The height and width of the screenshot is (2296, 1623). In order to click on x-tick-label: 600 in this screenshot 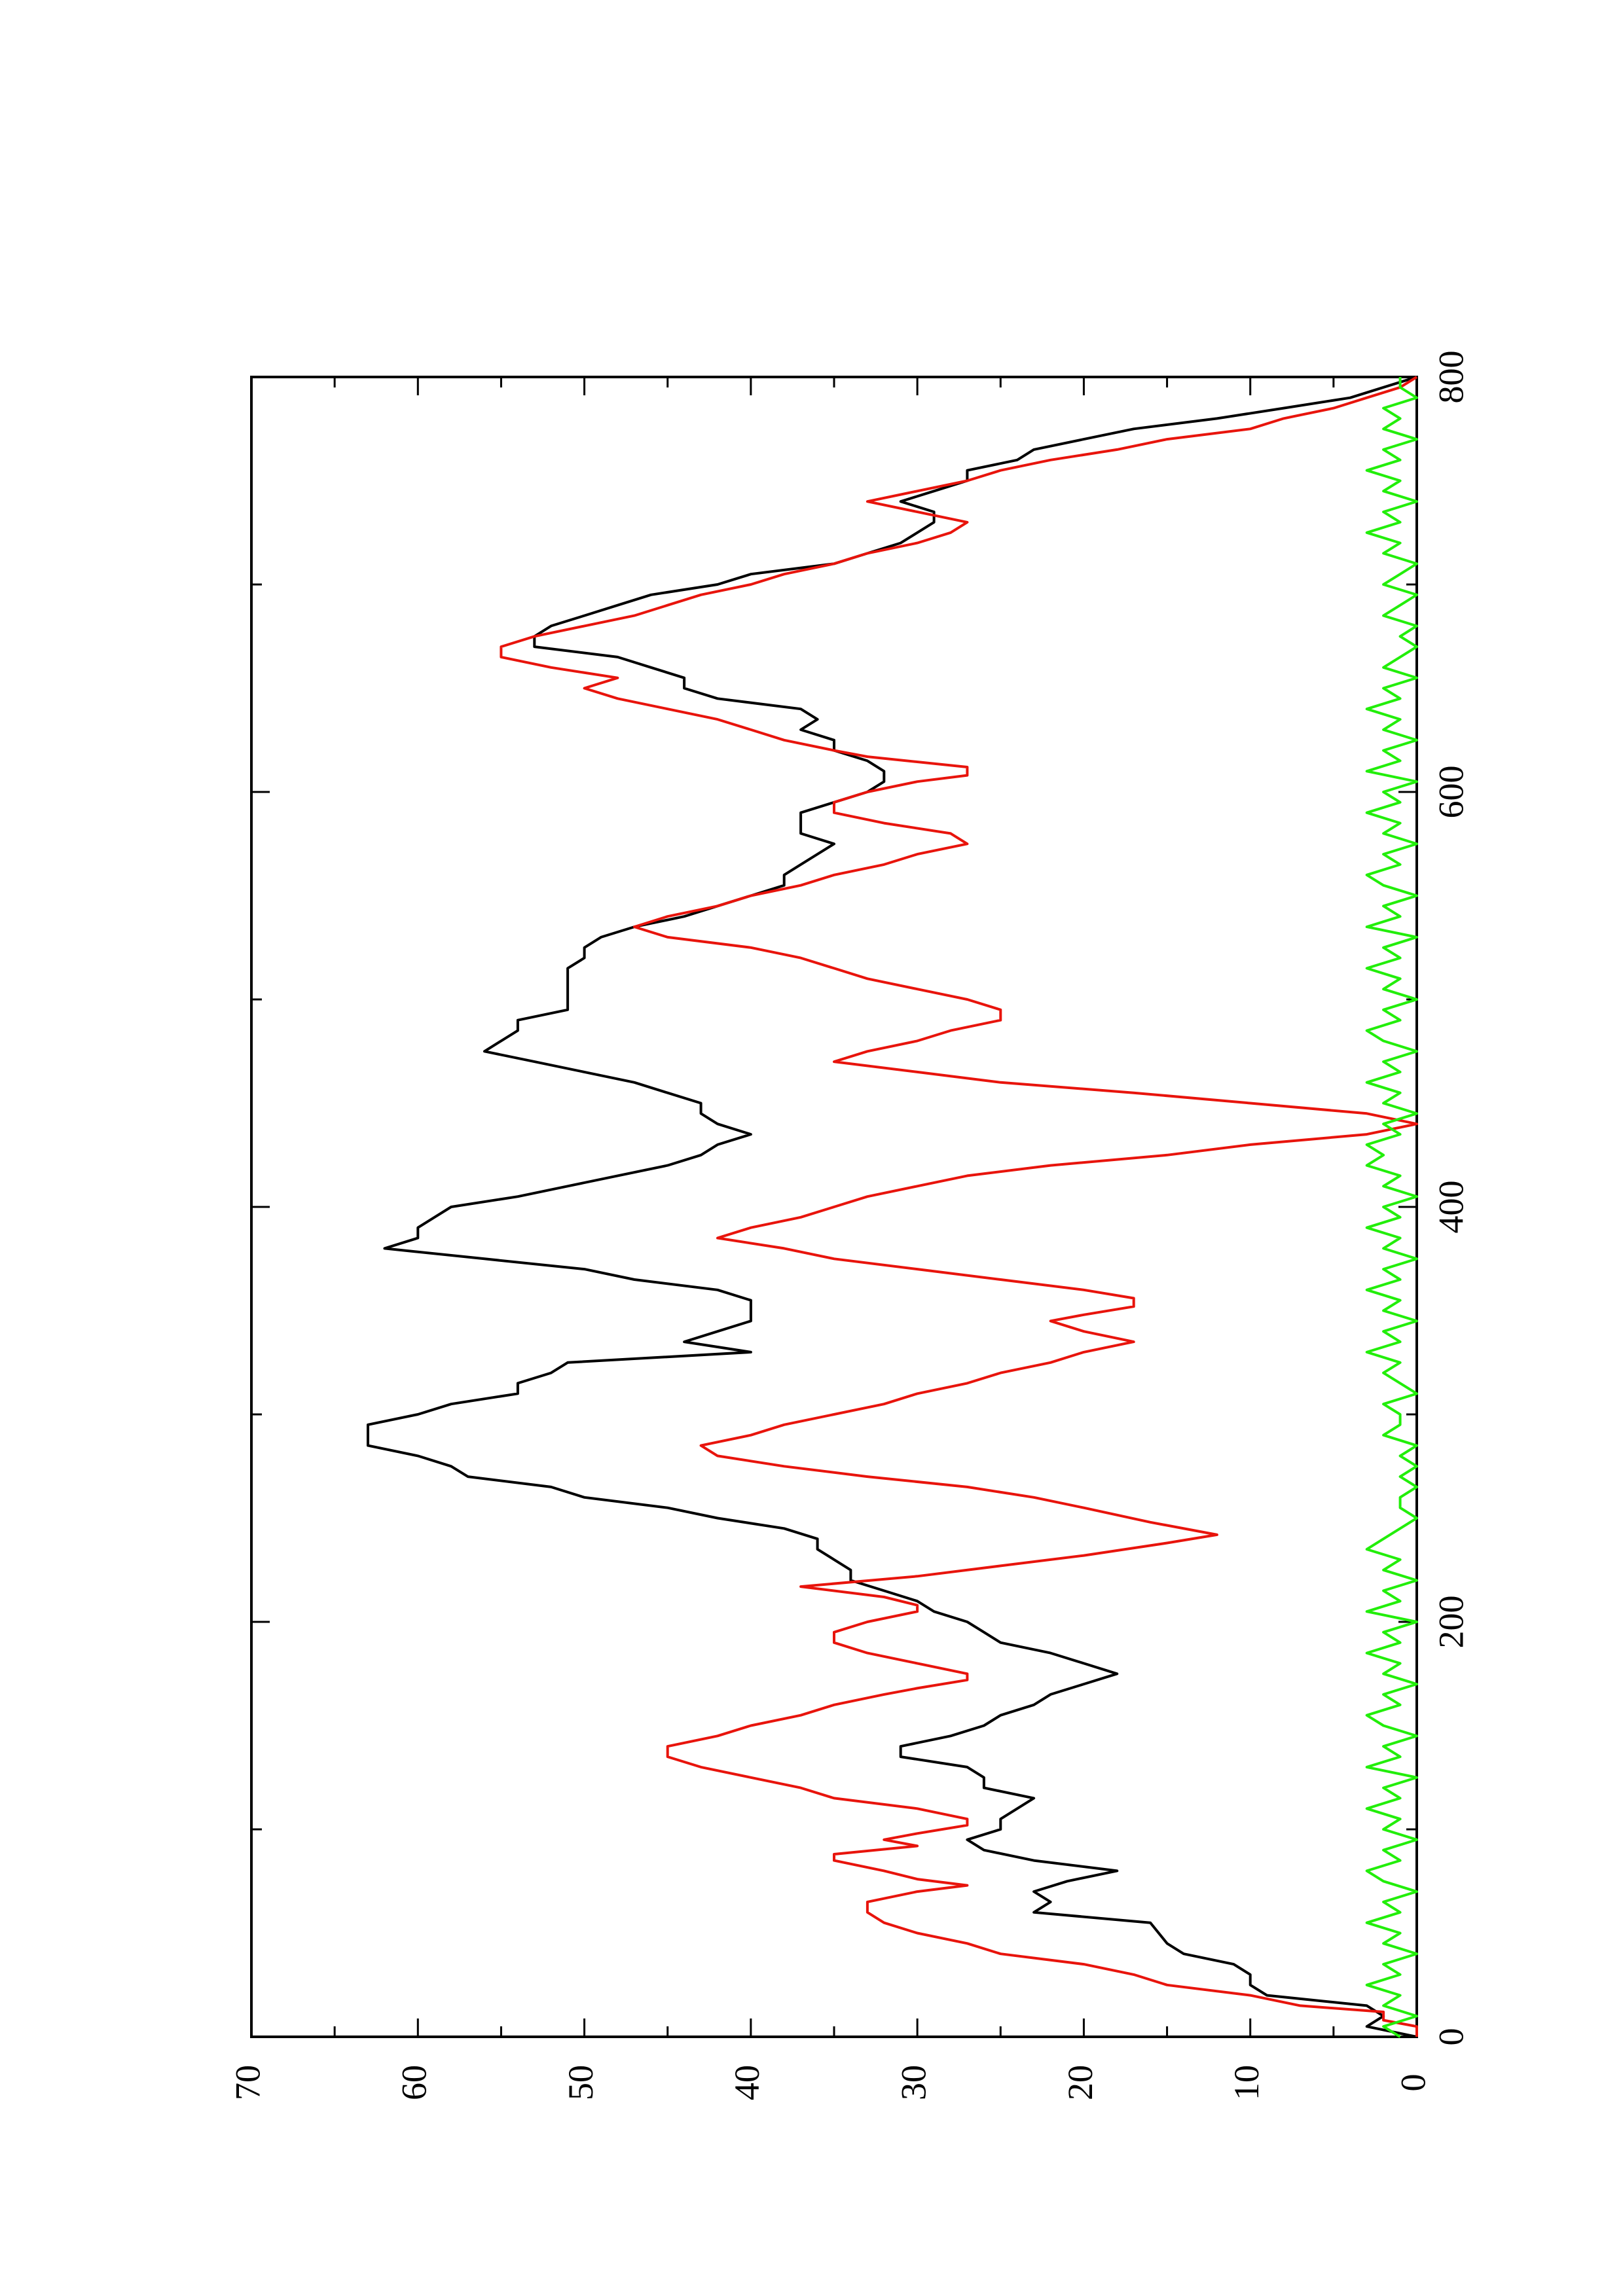, I will do `click(1450, 792)`.